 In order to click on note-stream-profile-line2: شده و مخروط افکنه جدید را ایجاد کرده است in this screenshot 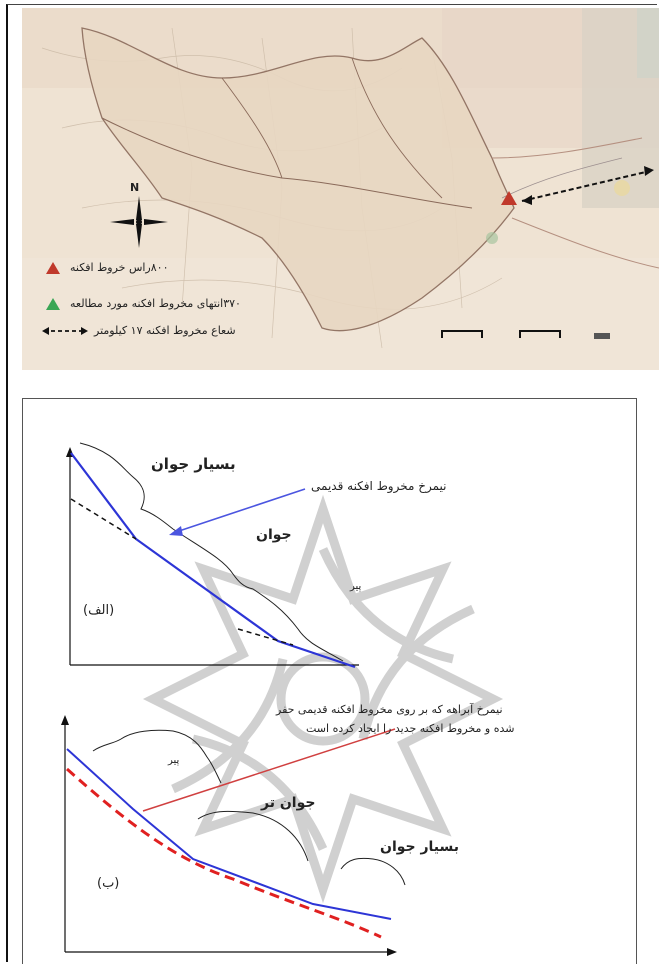, I will do `click(410, 728)`.